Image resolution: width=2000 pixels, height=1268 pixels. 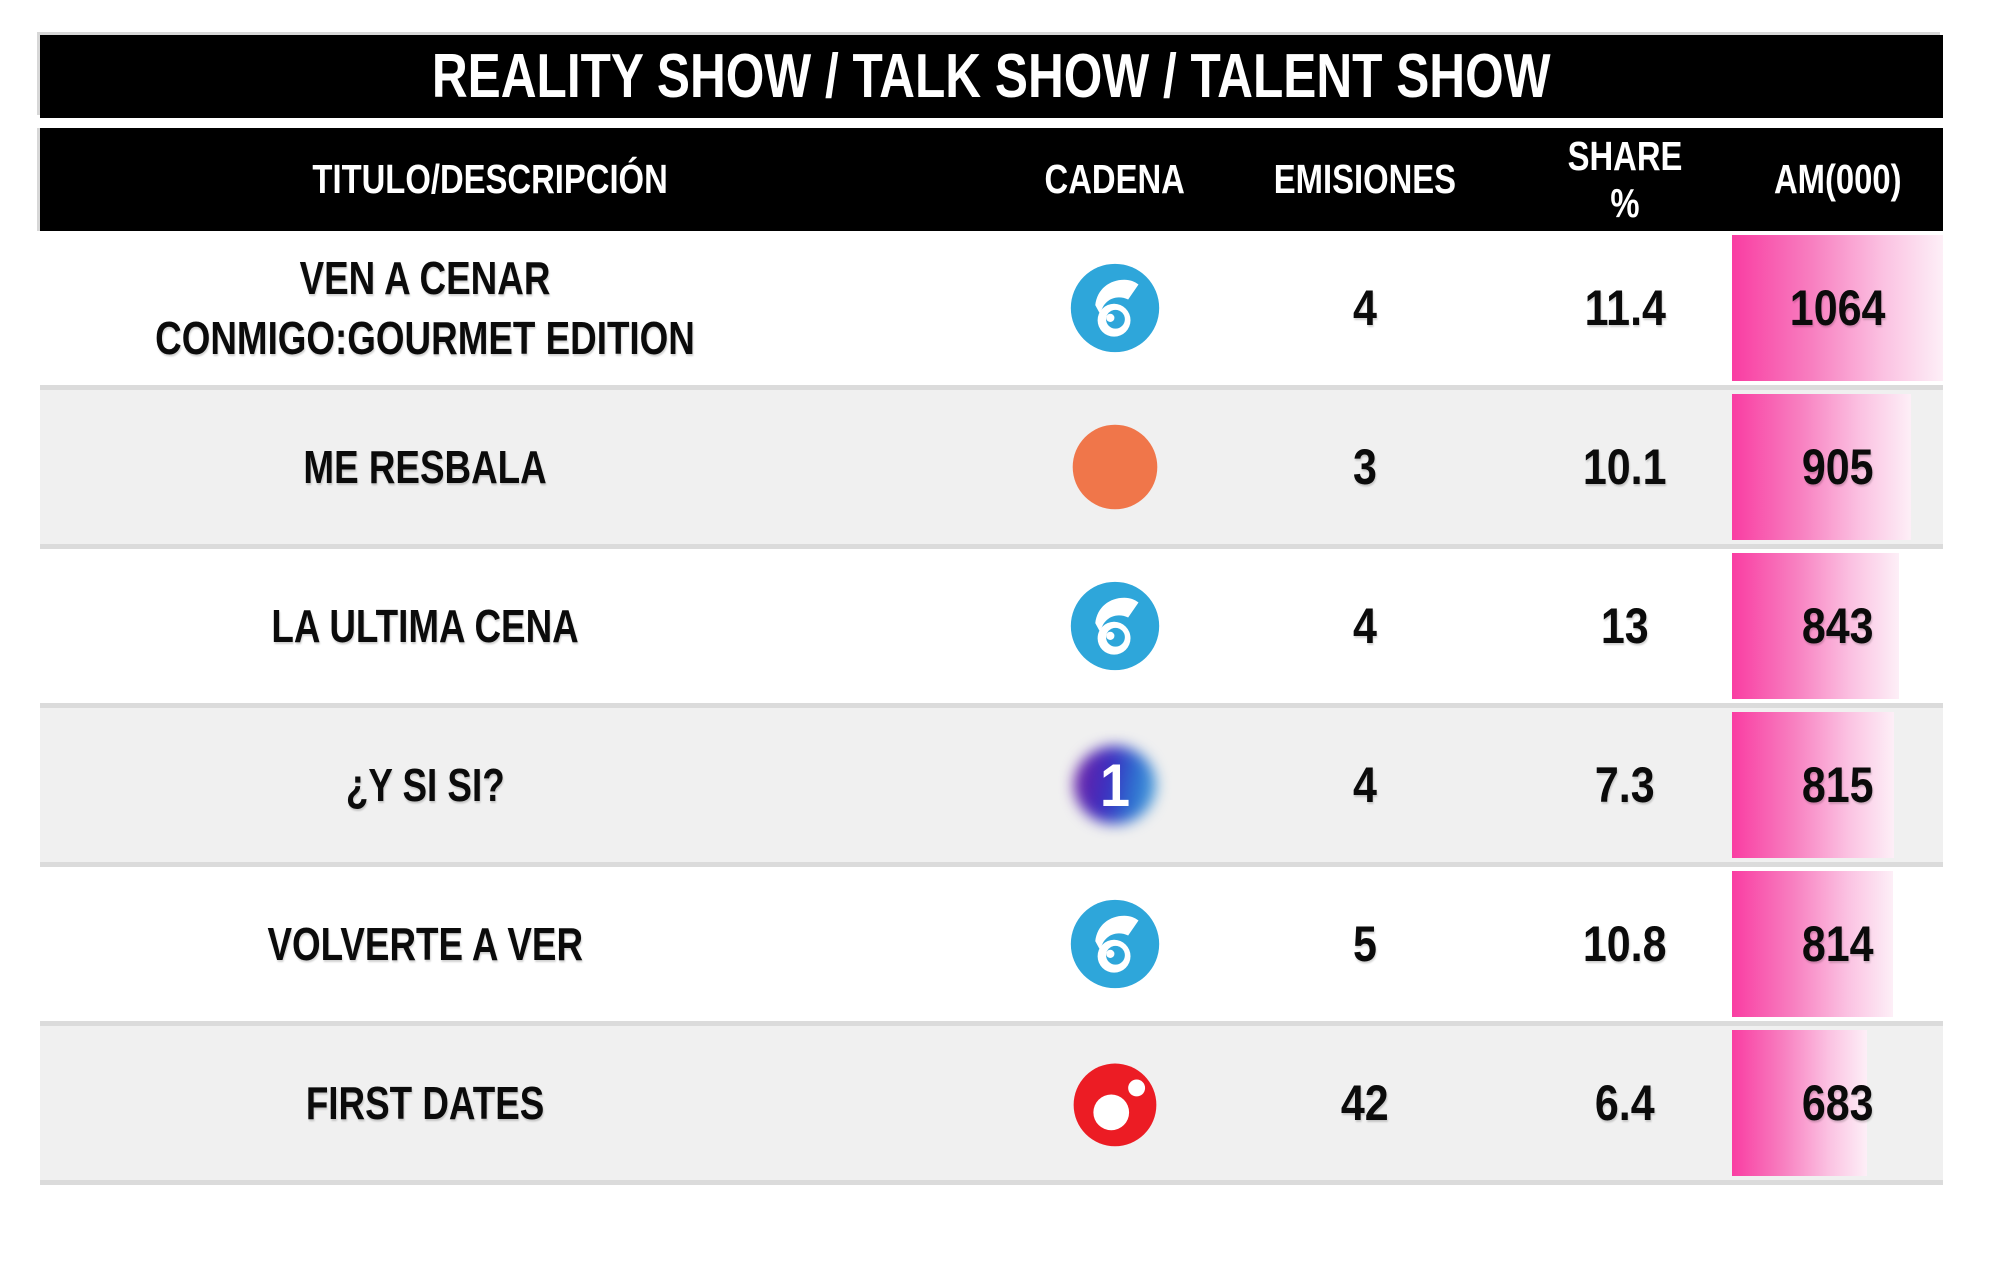 I want to click on show-title-cell: LA ULTIMA CENA, so click(x=425, y=626).